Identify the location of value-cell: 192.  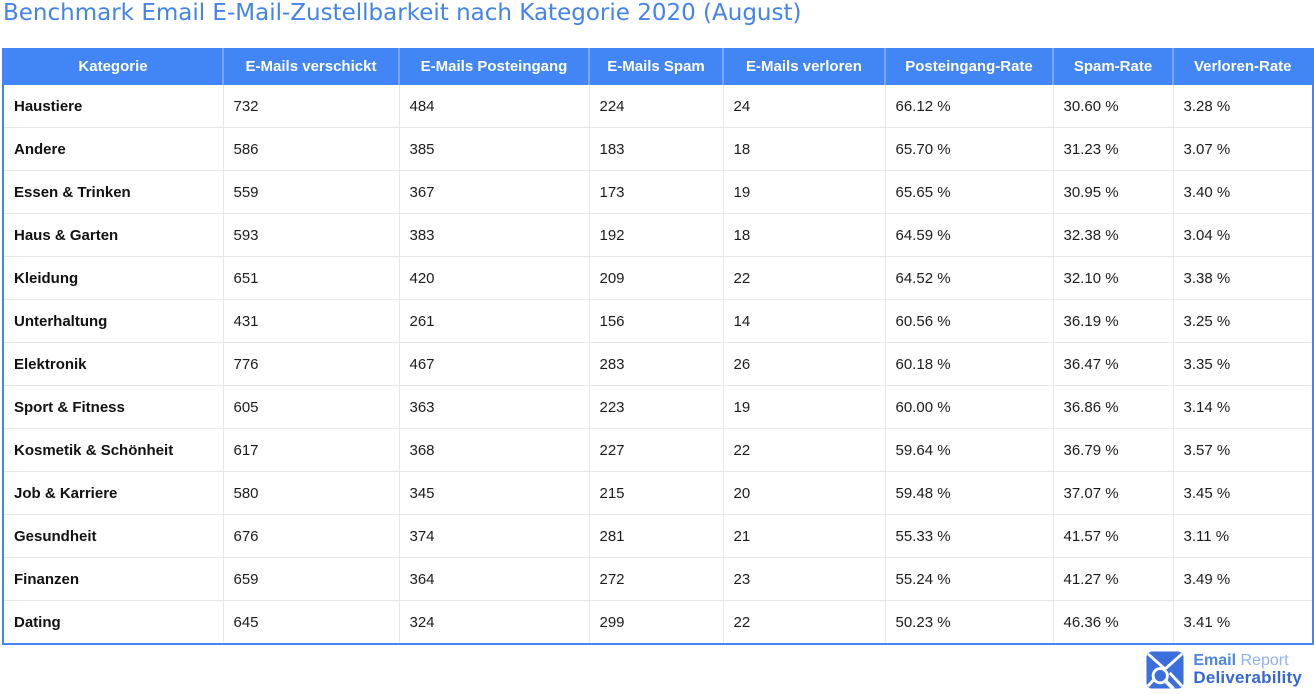
(656, 235).